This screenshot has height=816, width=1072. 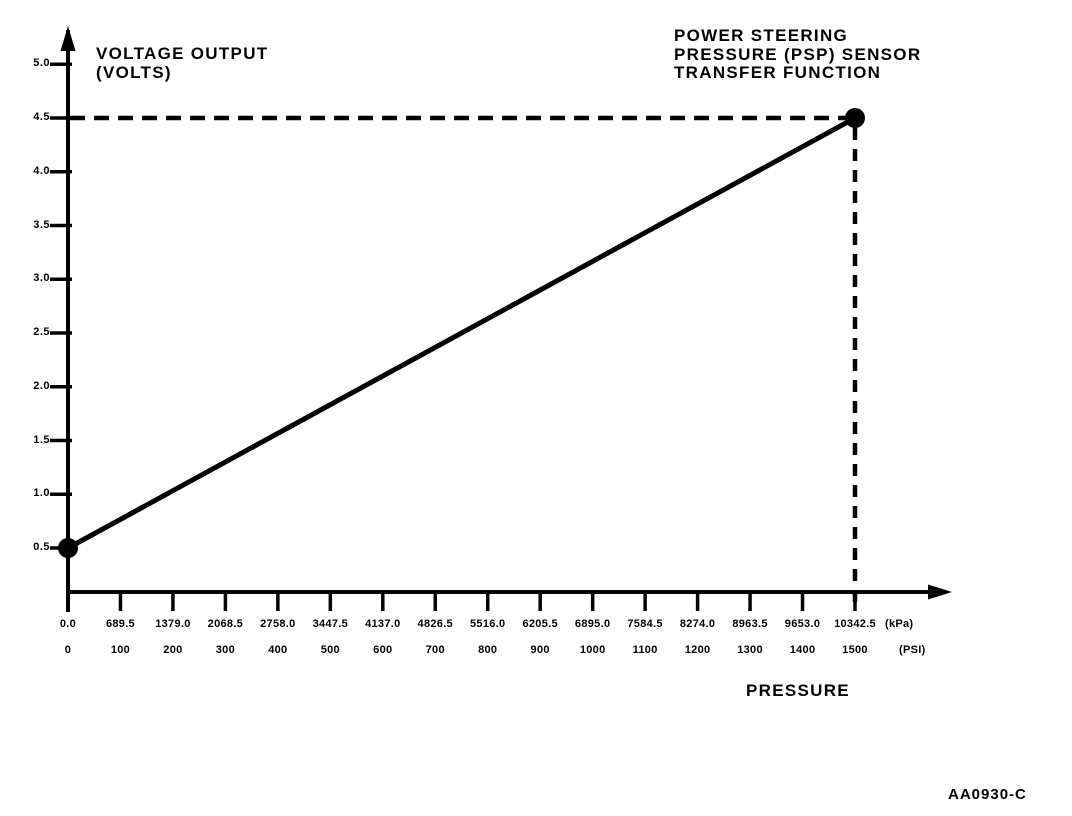 I want to click on x-tick-label-psi: 1500, so click(x=855, y=650).